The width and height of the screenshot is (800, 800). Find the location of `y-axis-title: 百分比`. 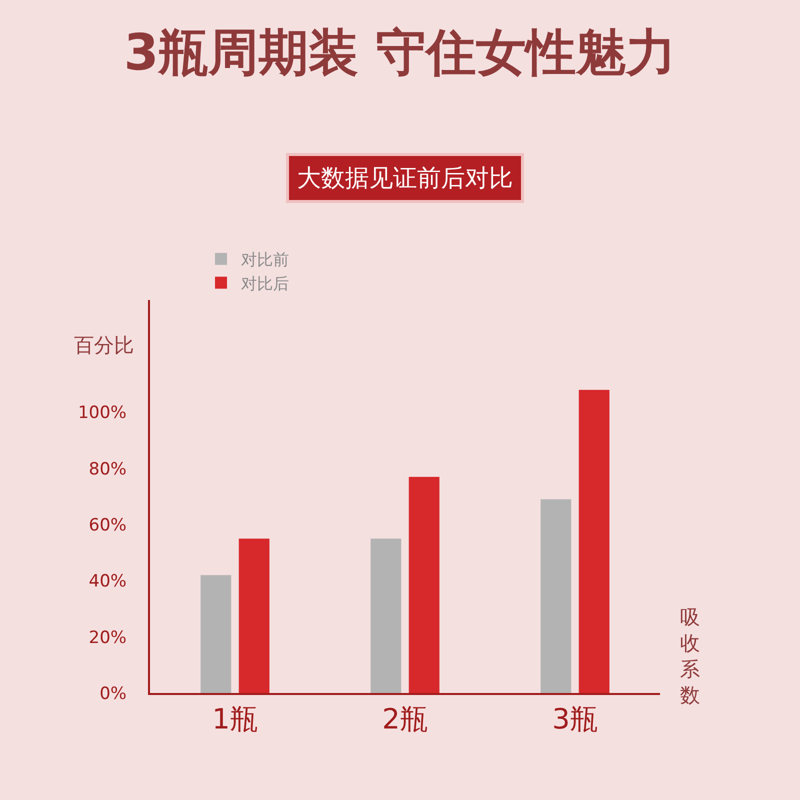

y-axis-title: 百分比 is located at coordinates (104, 345).